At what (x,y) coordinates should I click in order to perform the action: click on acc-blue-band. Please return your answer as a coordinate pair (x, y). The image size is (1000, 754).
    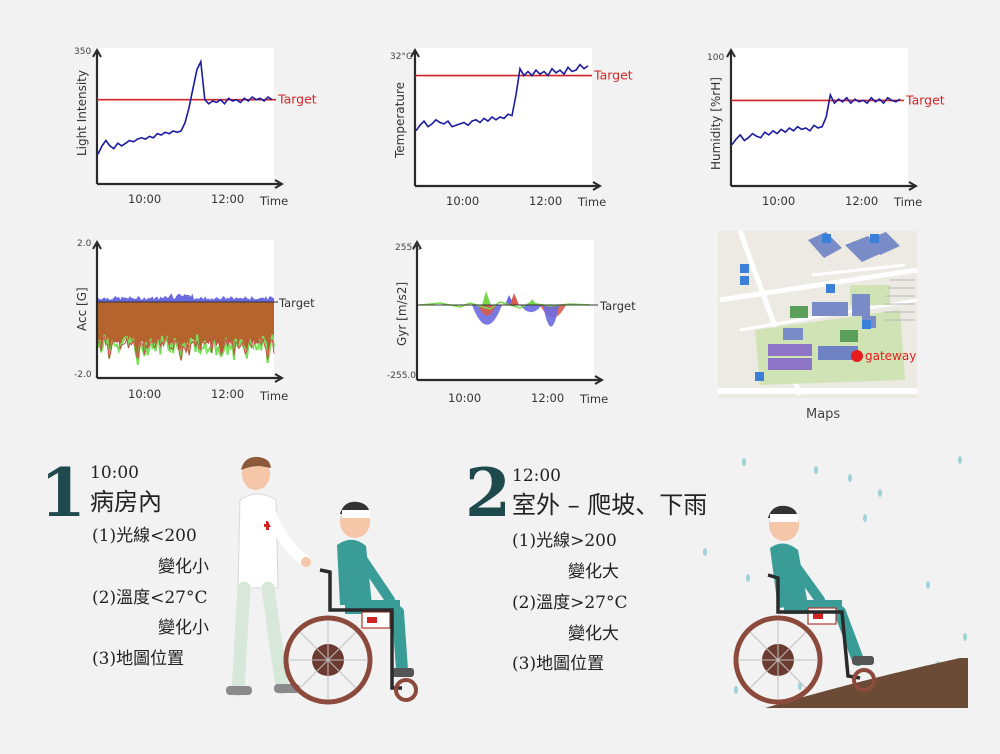
    Looking at the image, I should click on (186, 297).